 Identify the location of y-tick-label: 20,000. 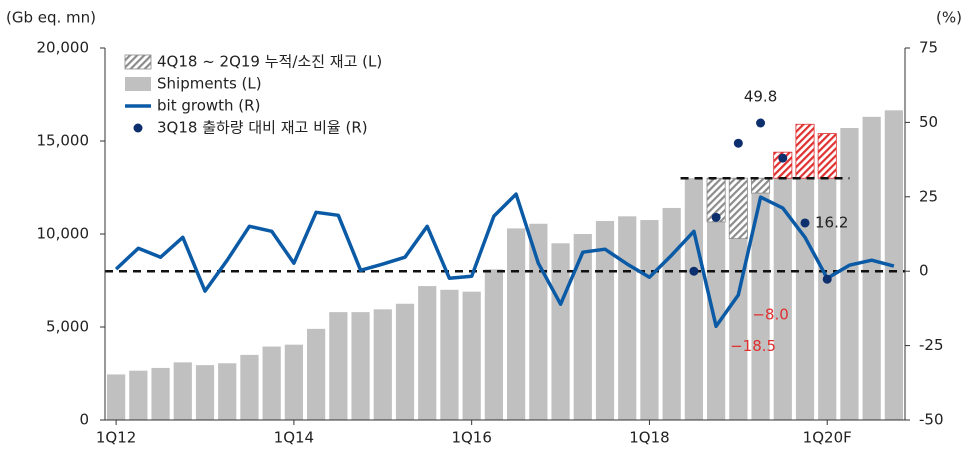
(63, 48).